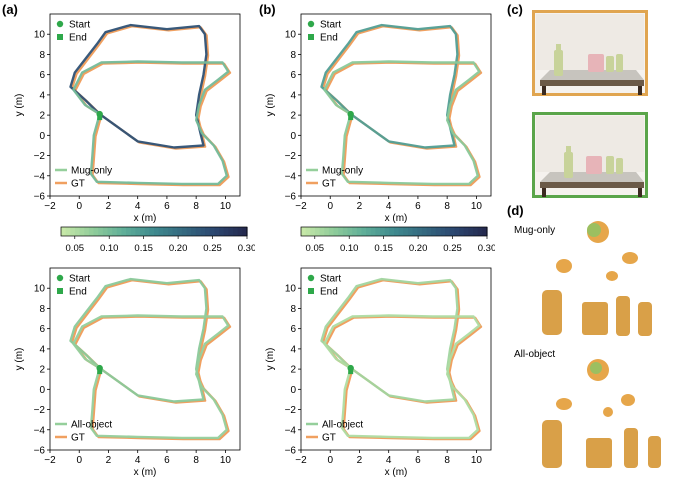  What do you see at coordinates (515, 9) in the screenshot?
I see `panel-letter-c: (c)` at bounding box center [515, 9].